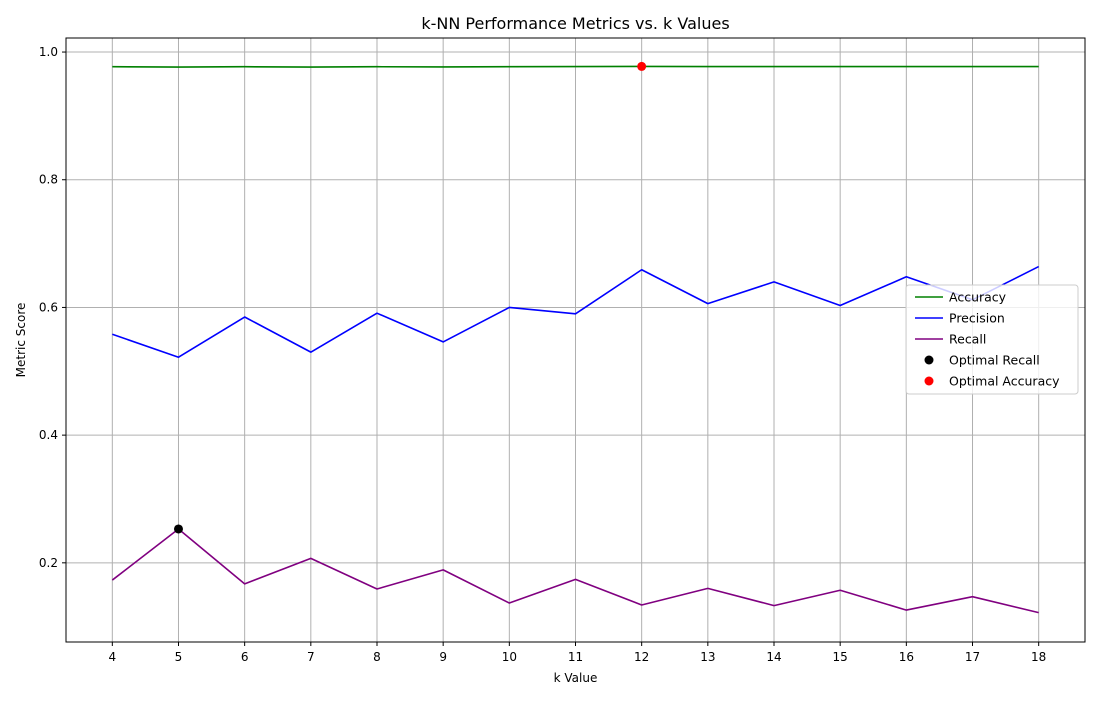 This screenshot has height=704, width=1100. I want to click on legend-label: Optimal Recall, so click(994, 360).